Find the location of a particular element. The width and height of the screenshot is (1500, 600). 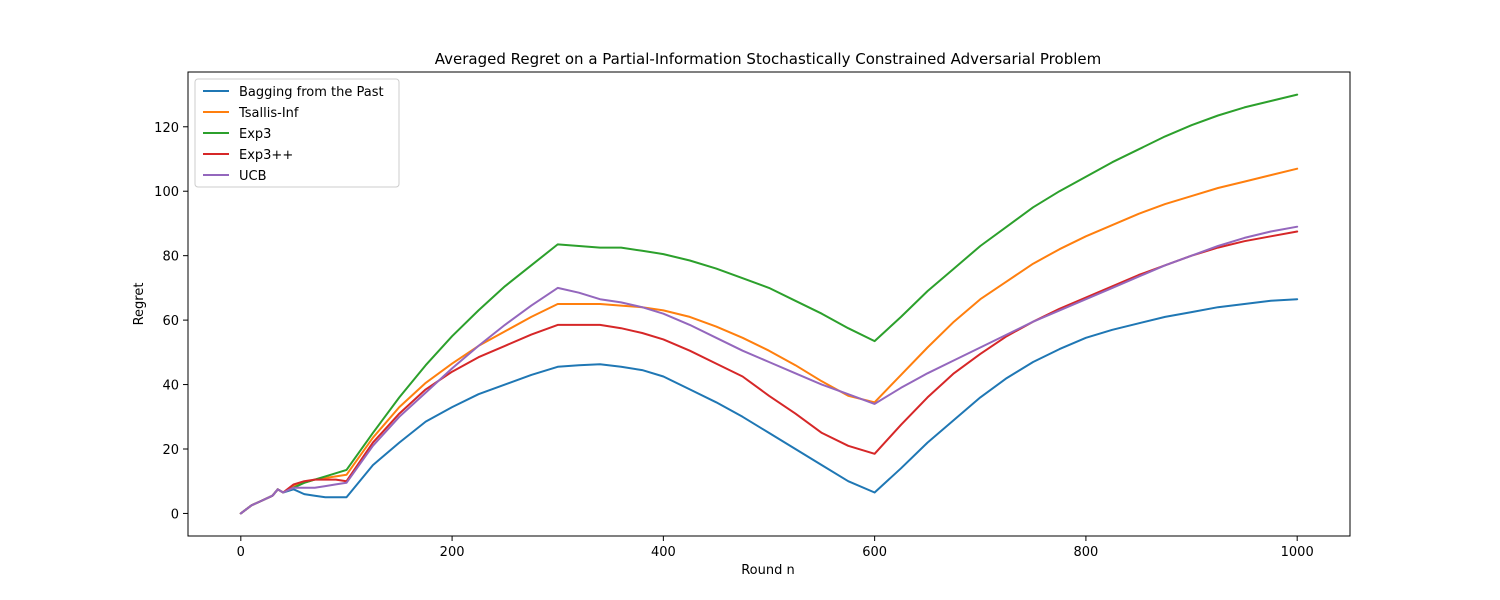

x-axis-label: Round n is located at coordinates (768, 570).